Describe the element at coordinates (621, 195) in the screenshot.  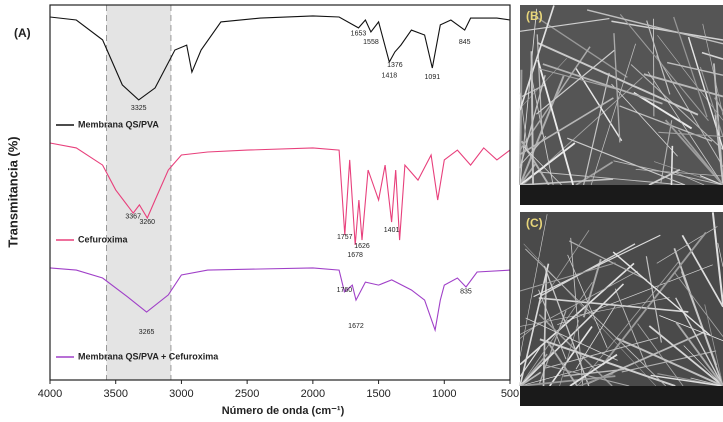
I see `info-bar` at that location.